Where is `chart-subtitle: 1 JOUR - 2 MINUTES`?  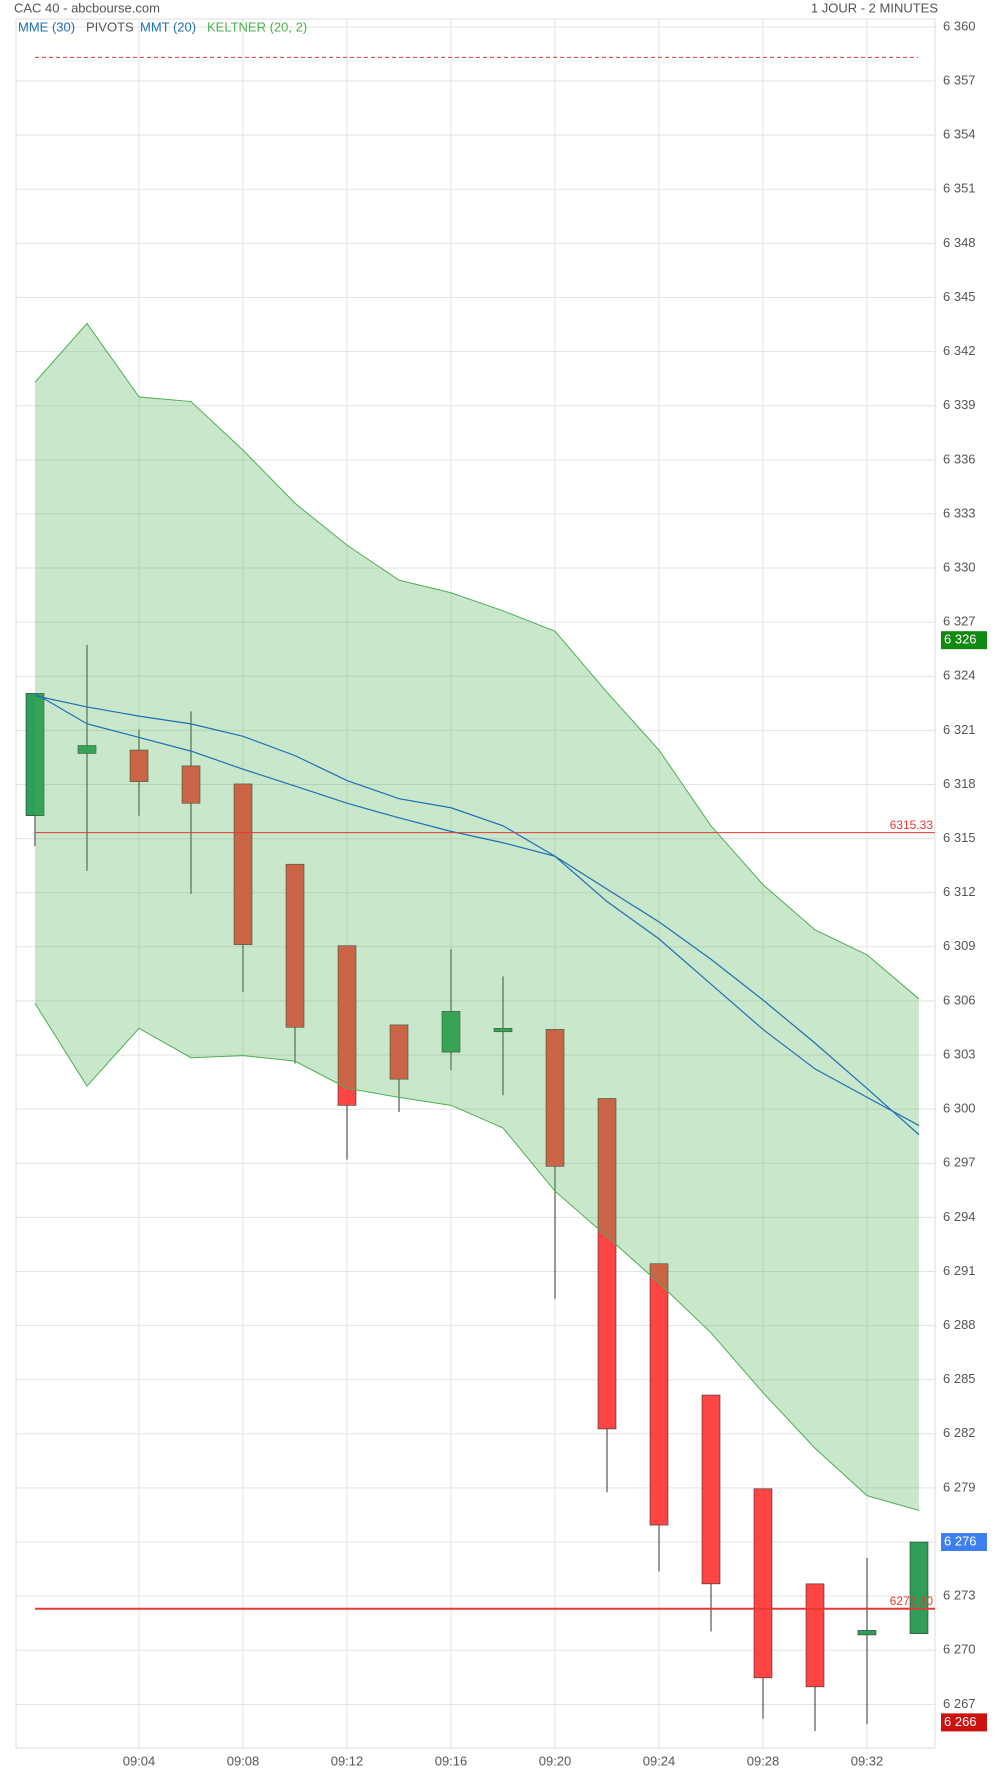 chart-subtitle: 1 JOUR - 2 MINUTES is located at coordinates (874, 7).